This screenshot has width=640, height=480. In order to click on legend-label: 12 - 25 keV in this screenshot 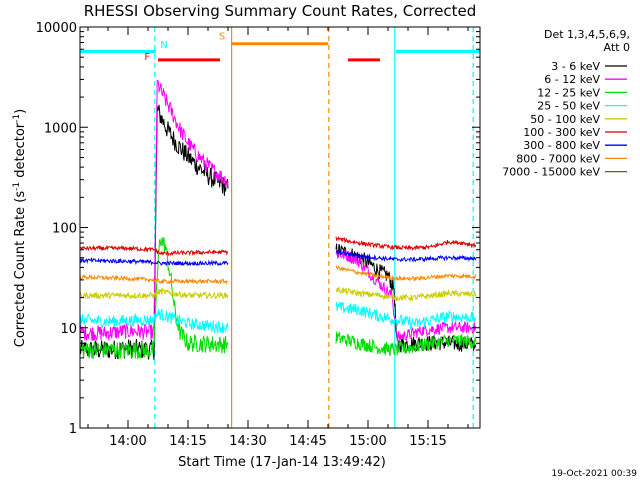, I will do `click(568, 92)`.